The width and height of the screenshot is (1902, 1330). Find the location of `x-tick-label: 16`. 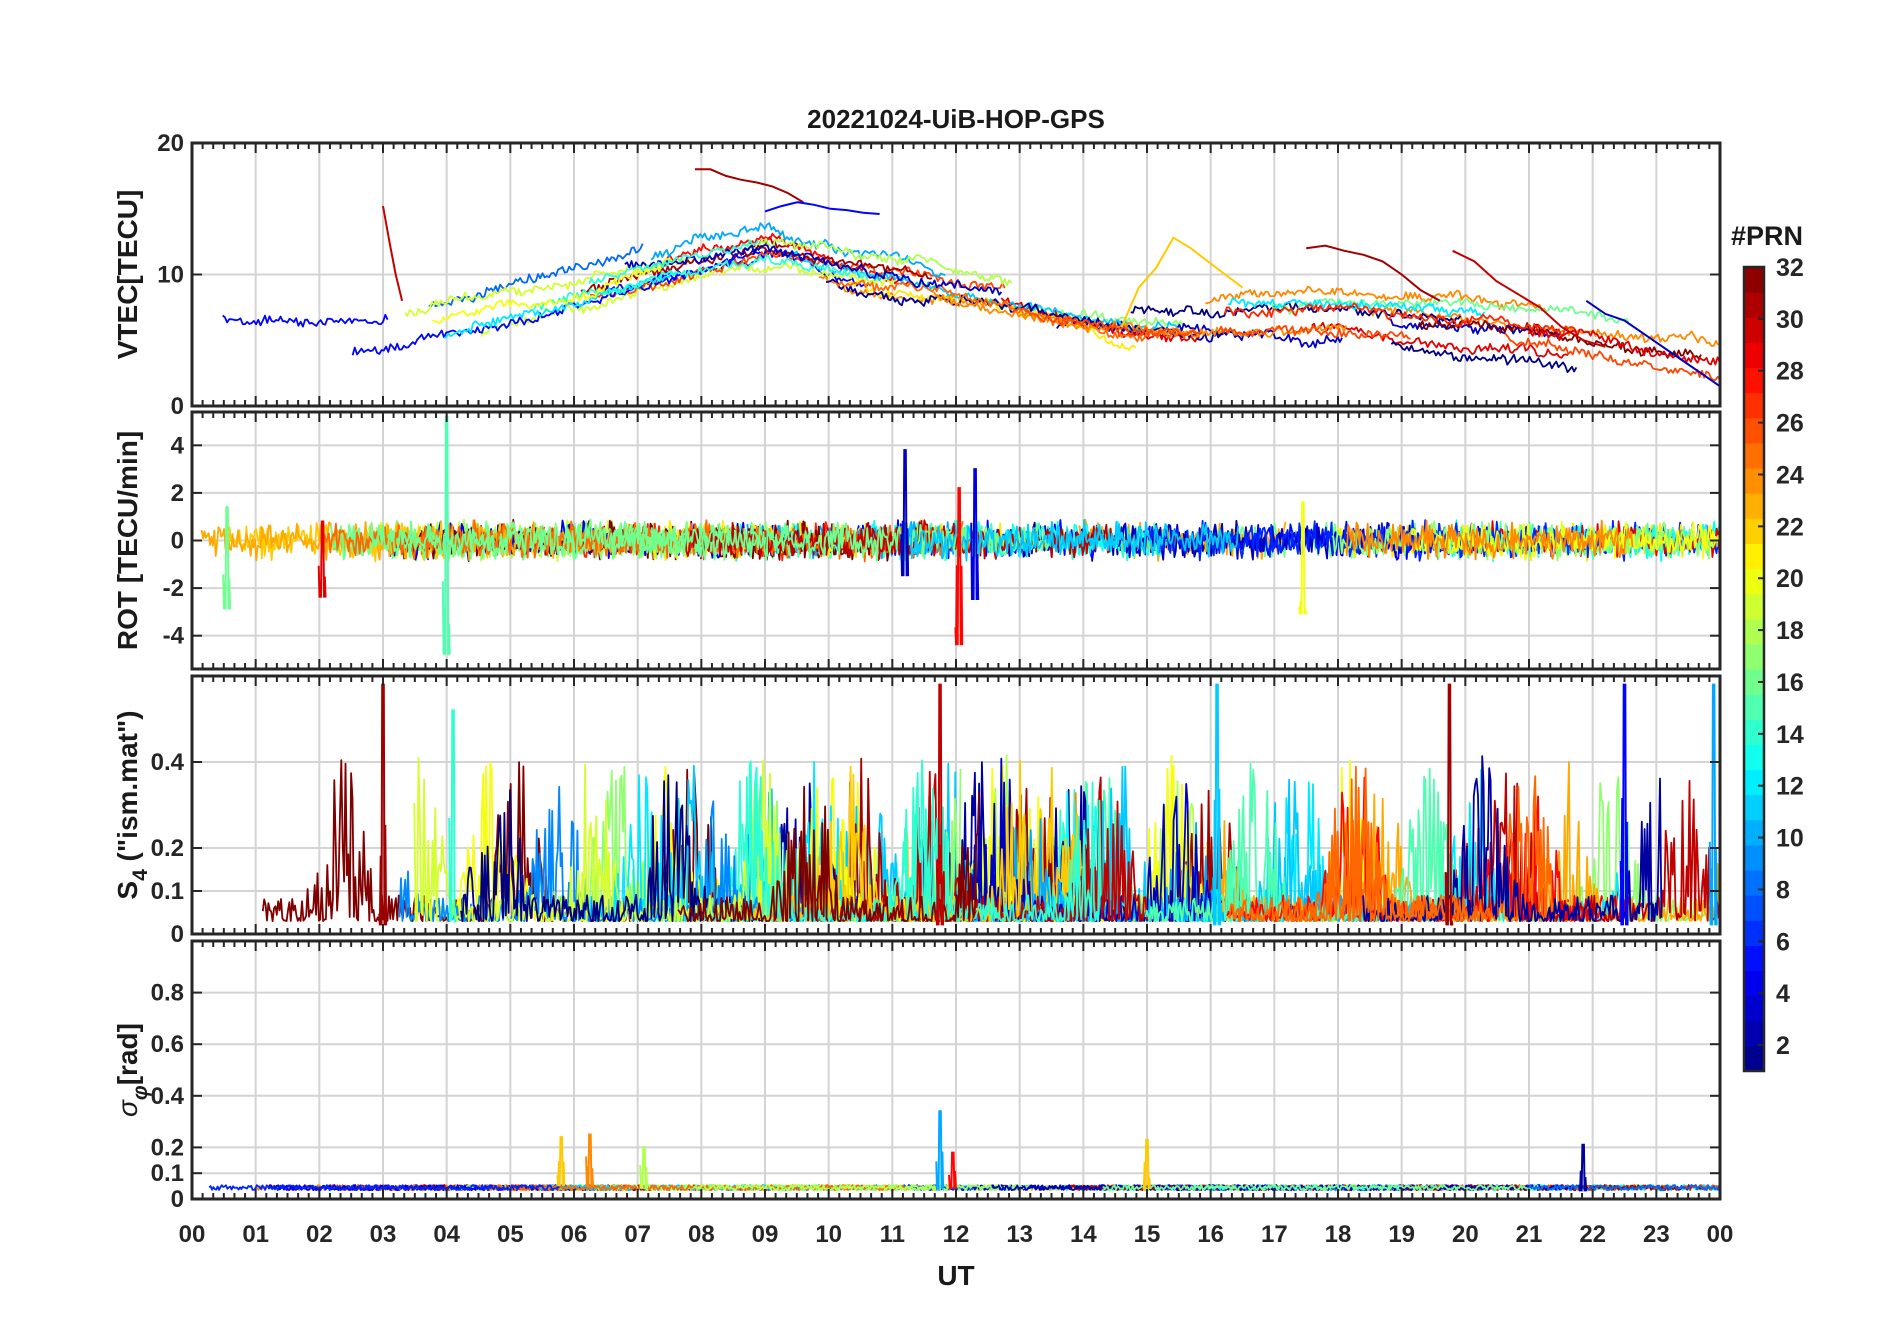

x-tick-label: 16 is located at coordinates (1210, 1234).